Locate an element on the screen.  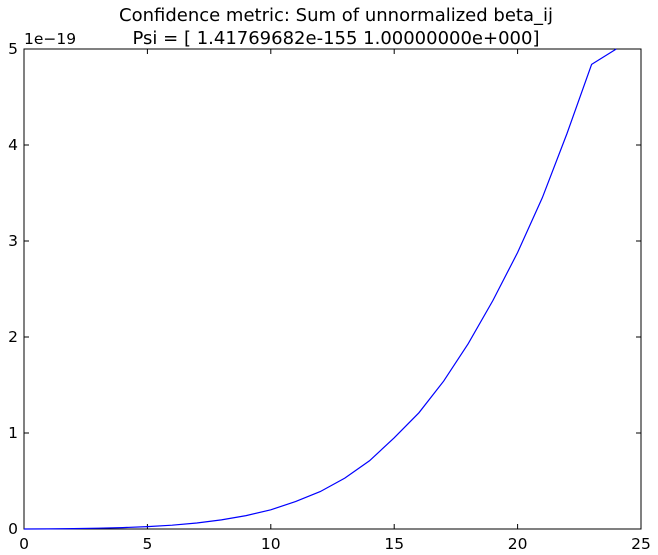
y-tick-label: 0 is located at coordinates (13, 529).